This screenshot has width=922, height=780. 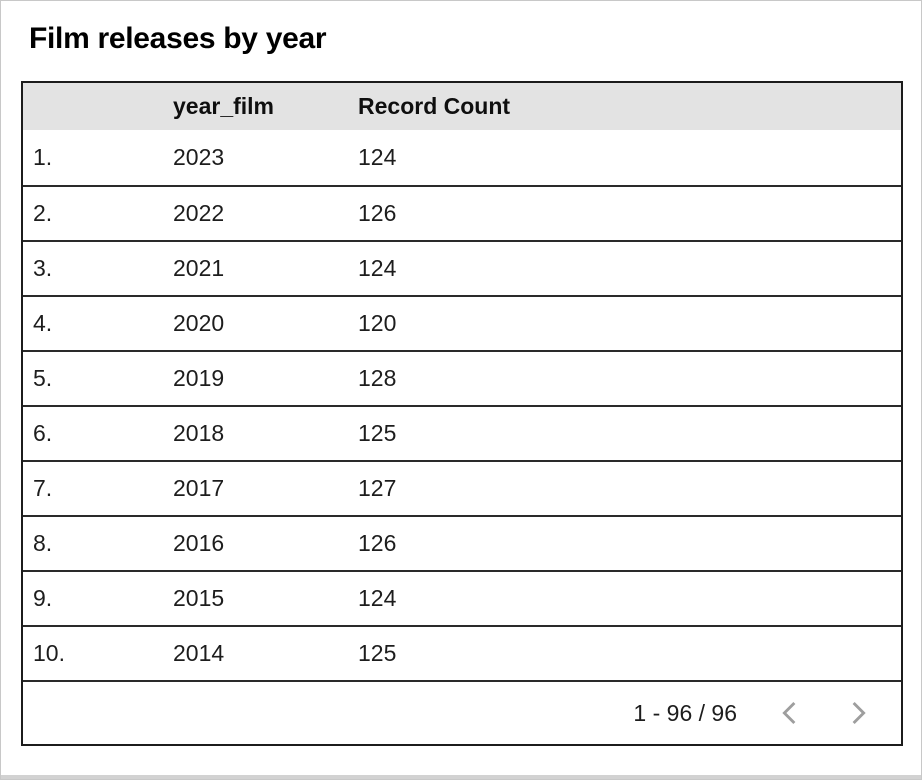 What do you see at coordinates (462, 157) in the screenshot?
I see `table-row: 1. 2023 124` at bounding box center [462, 157].